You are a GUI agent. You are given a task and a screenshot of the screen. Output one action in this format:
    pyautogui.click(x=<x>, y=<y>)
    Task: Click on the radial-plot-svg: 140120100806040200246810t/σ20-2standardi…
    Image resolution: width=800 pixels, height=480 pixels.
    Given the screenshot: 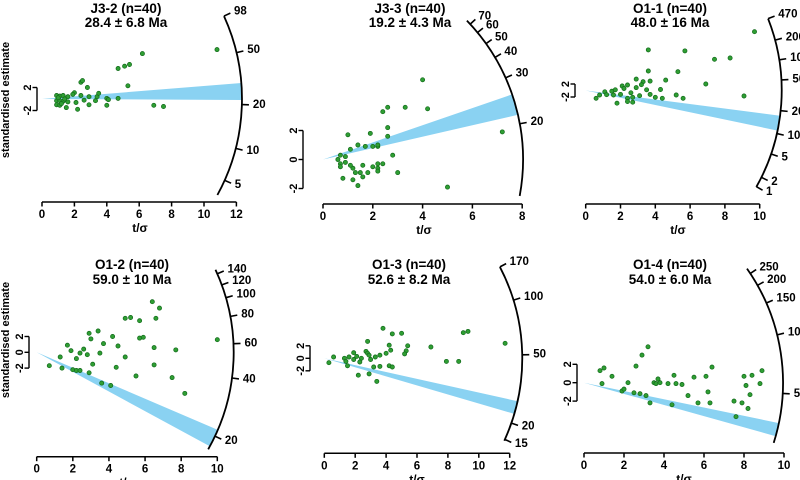 What is the action you would take?
    pyautogui.click(x=129, y=368)
    